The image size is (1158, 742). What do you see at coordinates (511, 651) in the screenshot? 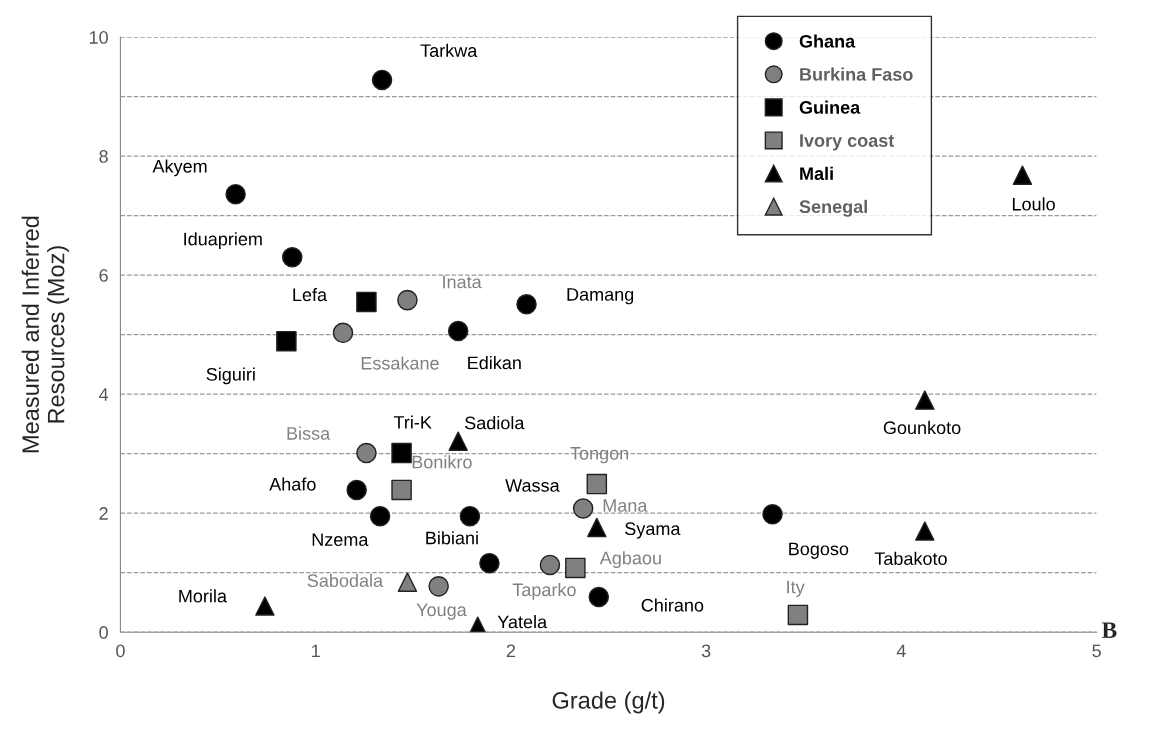
I see `x-tick-label: 2` at bounding box center [511, 651].